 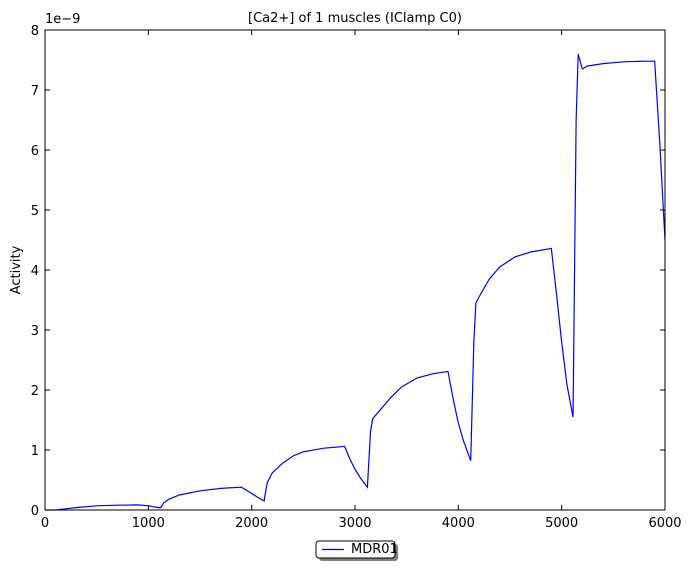 What do you see at coordinates (35, 451) in the screenshot?
I see `y-tick-label: 1` at bounding box center [35, 451].